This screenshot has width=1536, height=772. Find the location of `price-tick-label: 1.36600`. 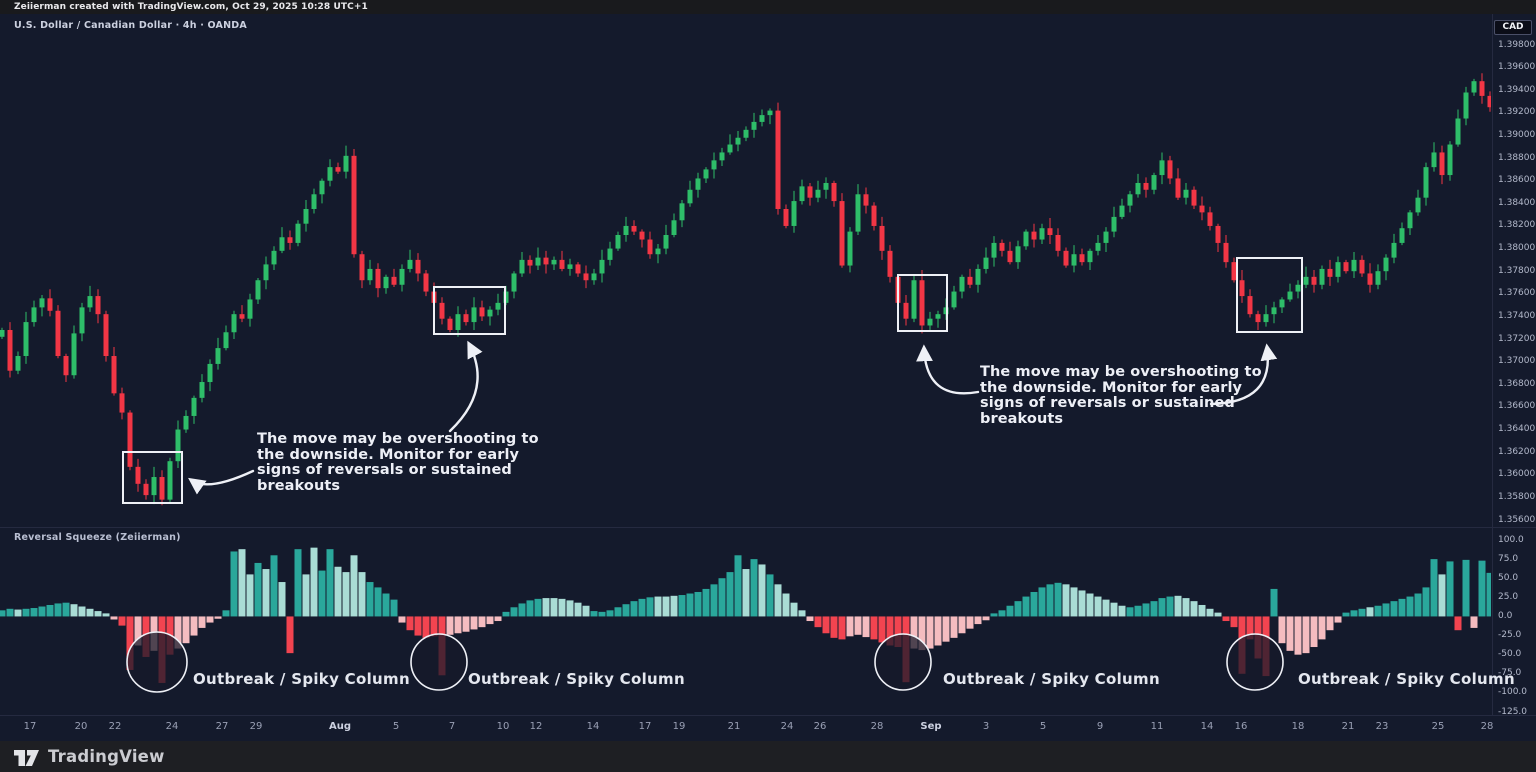

price-tick-label: 1.36600 is located at coordinates (1517, 406).